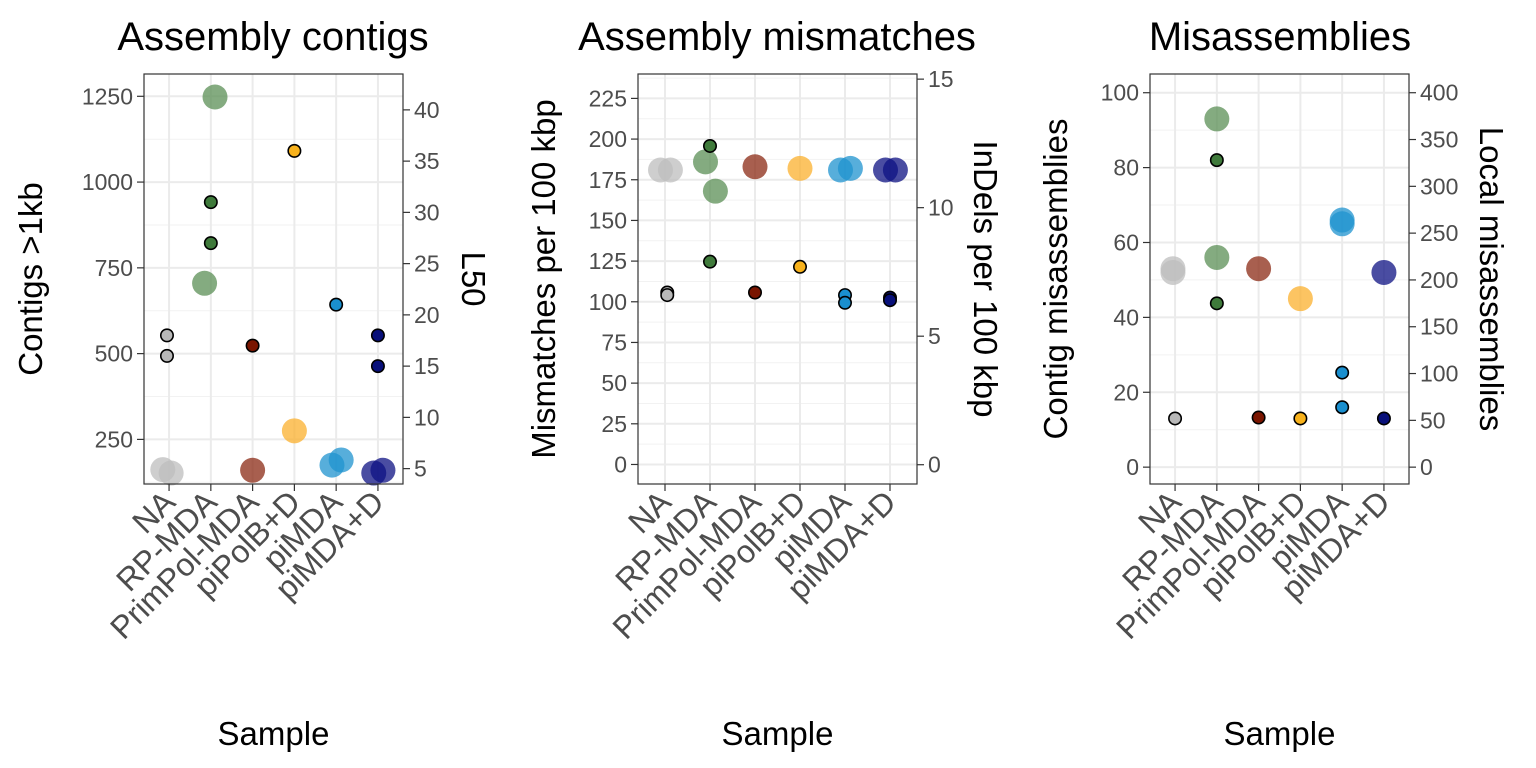 The width and height of the screenshot is (1536, 768). Describe the element at coordinates (1439, 327) in the screenshot. I see `y-right-tick-label: 150` at that location.